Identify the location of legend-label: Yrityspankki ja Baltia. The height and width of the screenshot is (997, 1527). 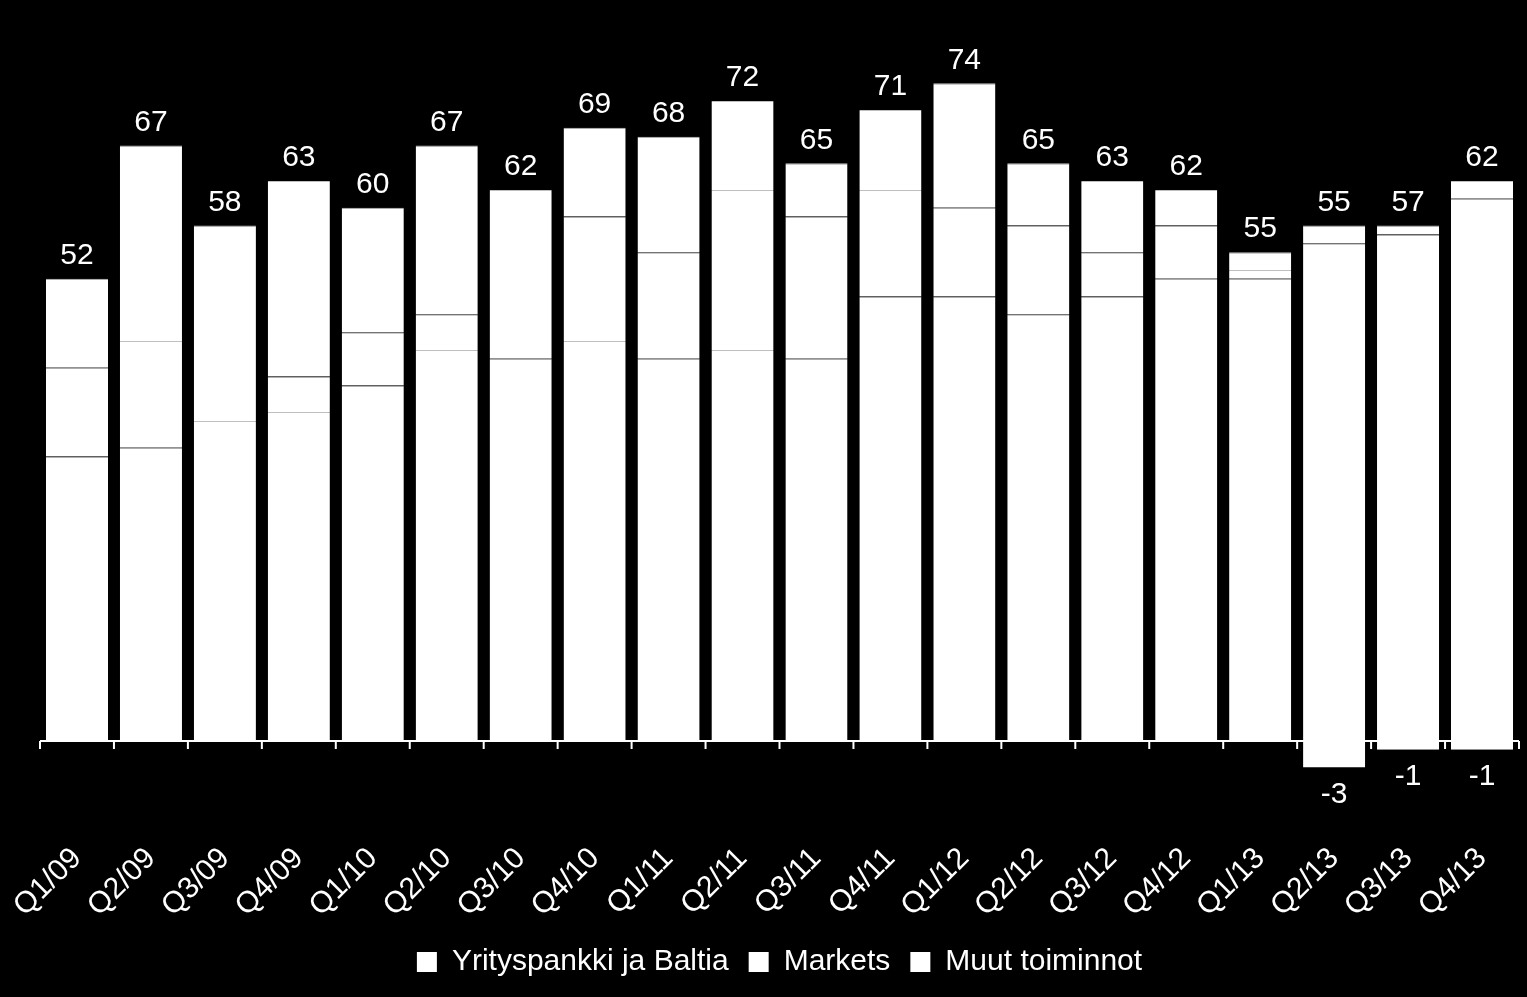
(590, 960).